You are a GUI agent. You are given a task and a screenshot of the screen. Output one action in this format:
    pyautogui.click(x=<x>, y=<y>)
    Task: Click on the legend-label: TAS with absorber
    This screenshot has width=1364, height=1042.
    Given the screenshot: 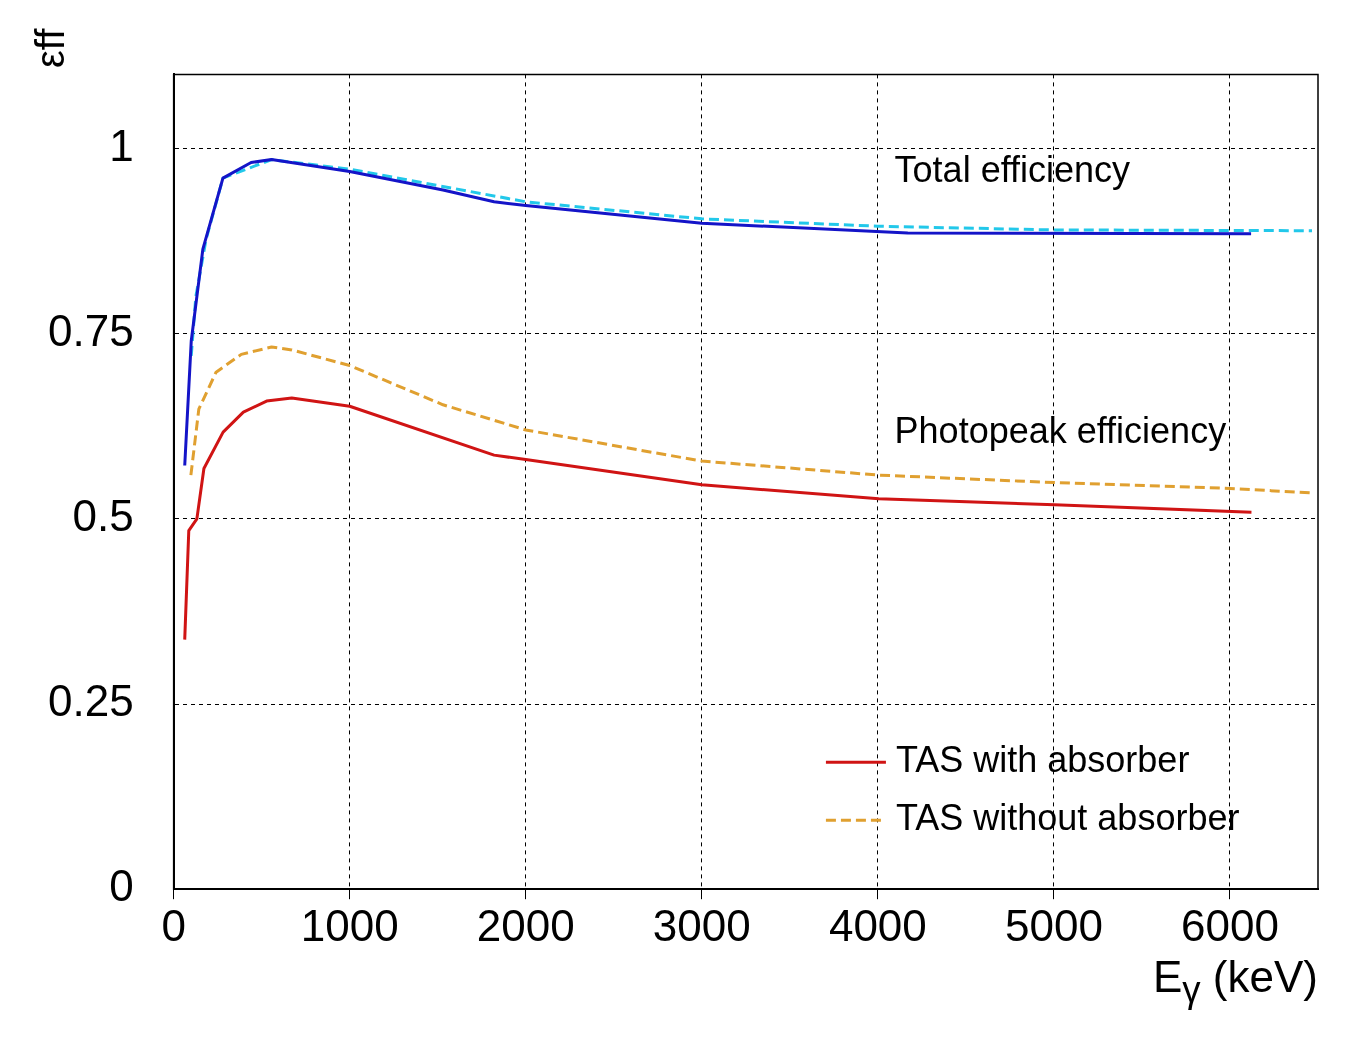 What is the action you would take?
    pyautogui.click(x=1042, y=760)
    